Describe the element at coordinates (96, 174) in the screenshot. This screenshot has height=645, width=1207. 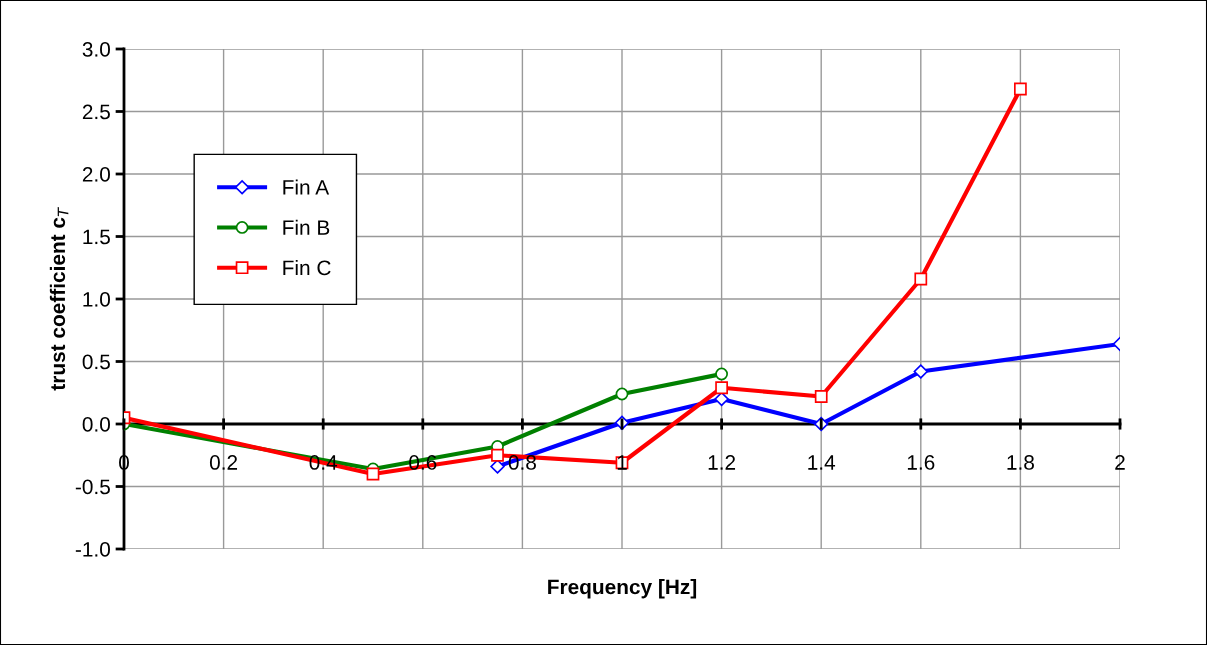
I see `y-tick-label: 2.0` at that location.